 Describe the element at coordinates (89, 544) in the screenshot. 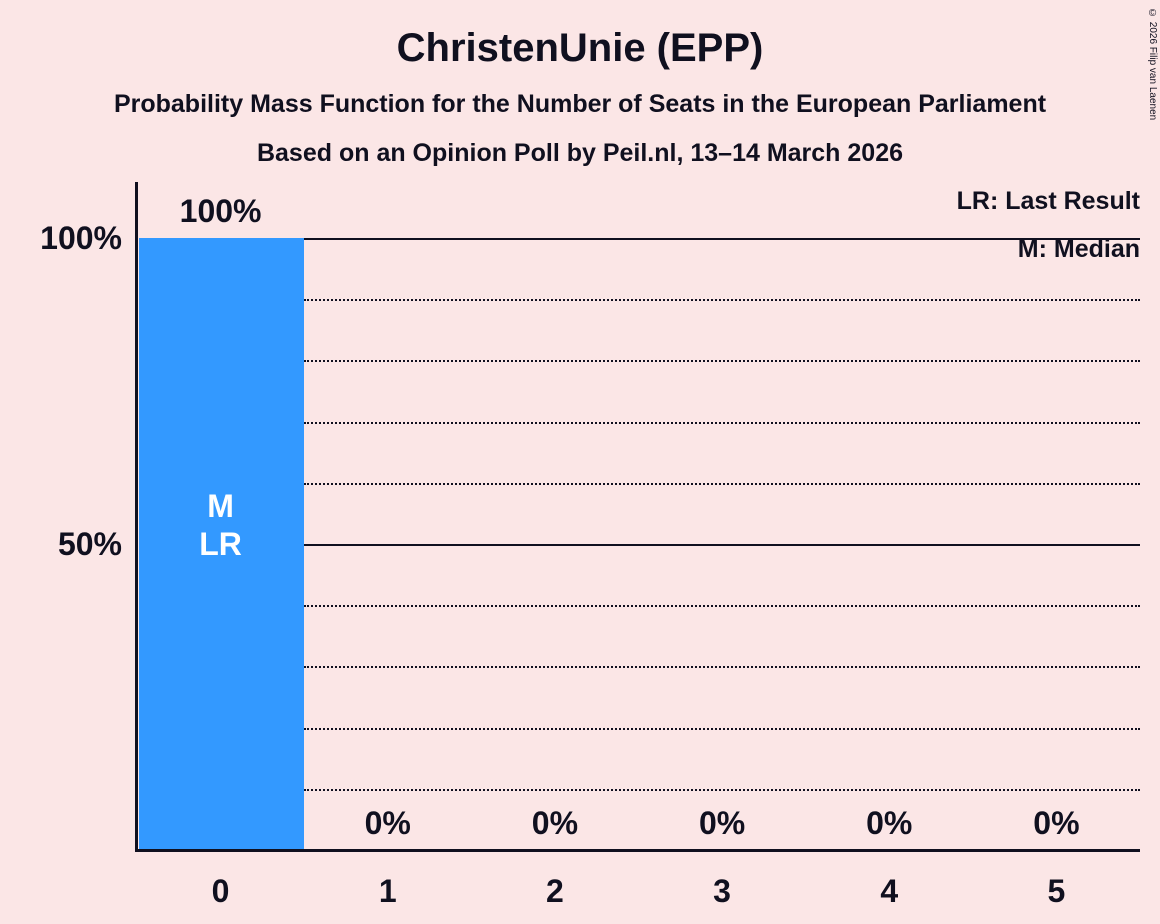

I see `y-tick-label: 50%` at that location.